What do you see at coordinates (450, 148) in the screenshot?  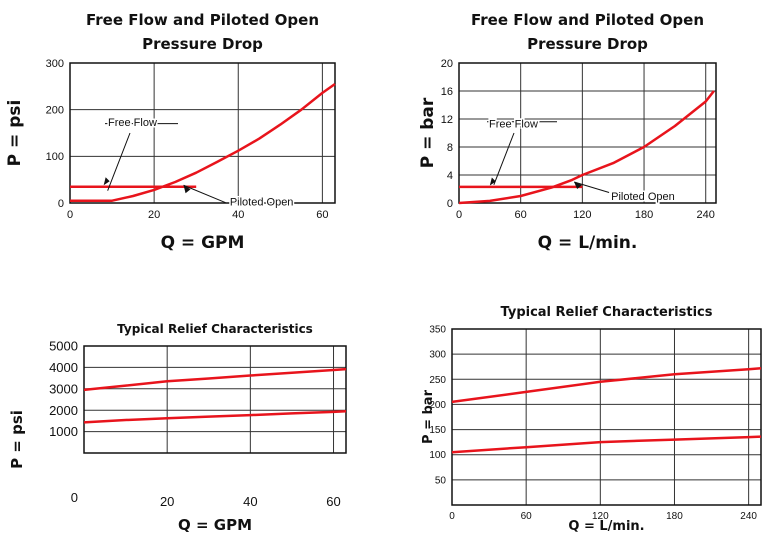 I see `y-tick-label: 8` at bounding box center [450, 148].